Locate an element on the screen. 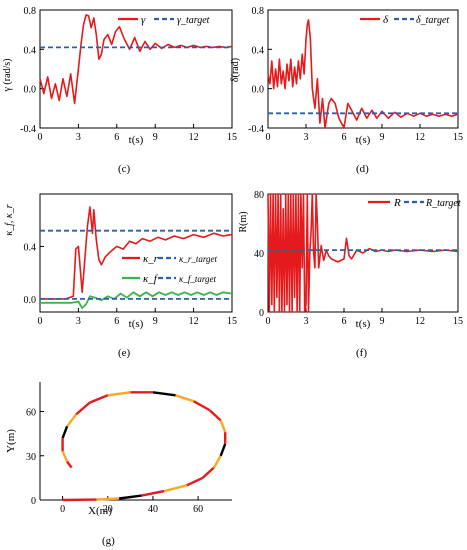  x-tick-label: 60 is located at coordinates (198, 509).